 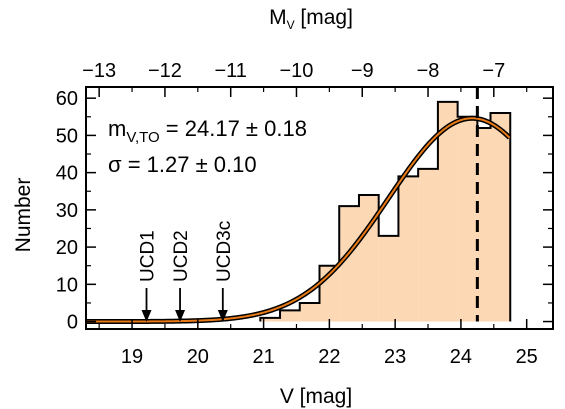 I want to click on y-tick-label-6: 60, so click(x=67, y=99).